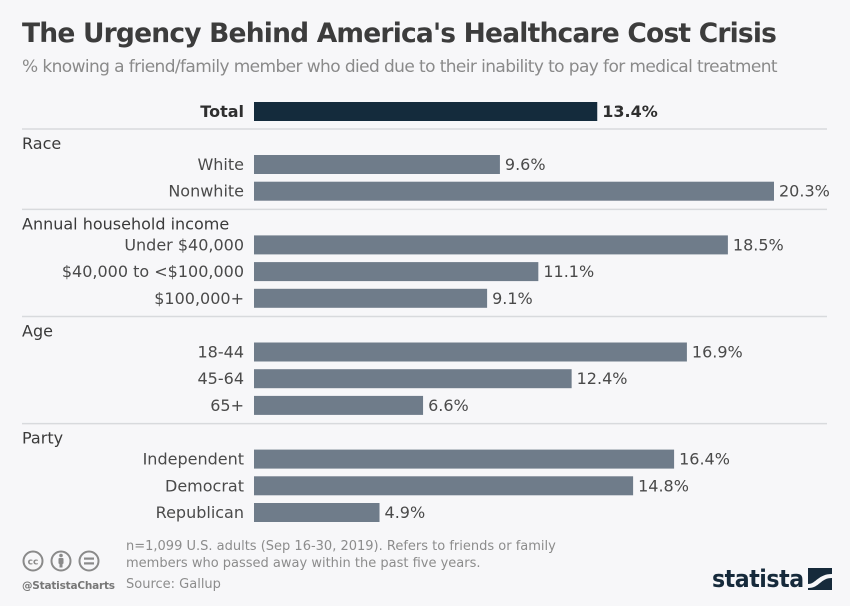 The width and height of the screenshot is (850, 606). I want to click on category-label-40-000-to-100-000: $40,000 to <$100,000, so click(153, 271).